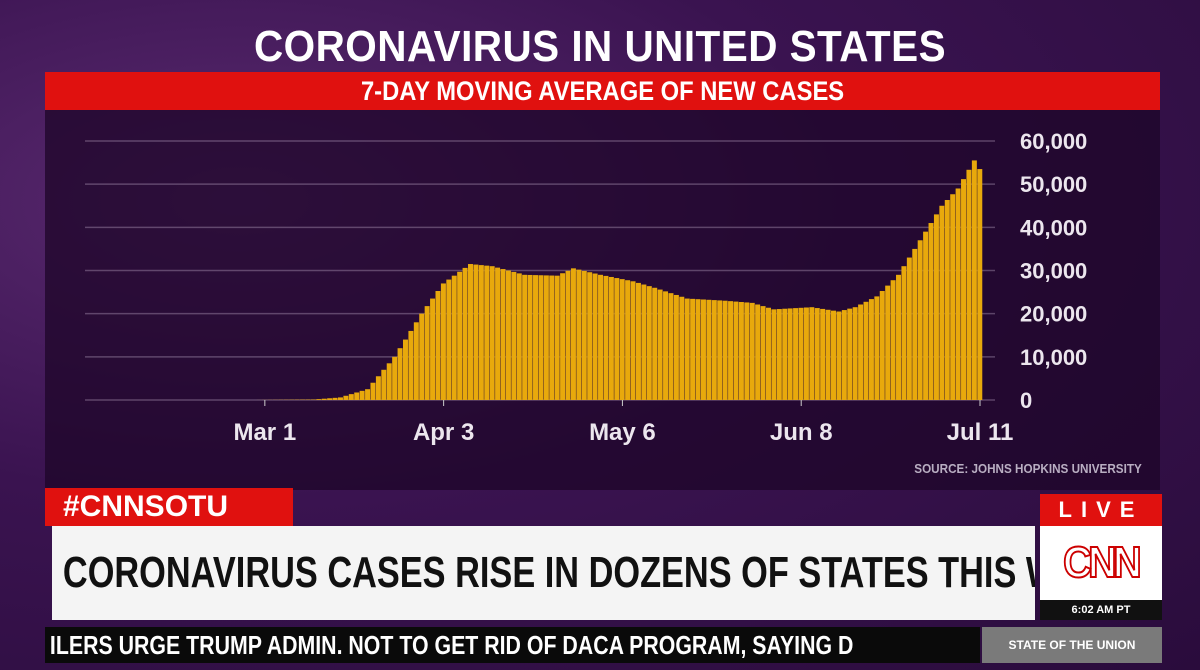 Image resolution: width=1200 pixels, height=670 pixels. I want to click on hashtag-label: #CNNSOTU, so click(169, 507).